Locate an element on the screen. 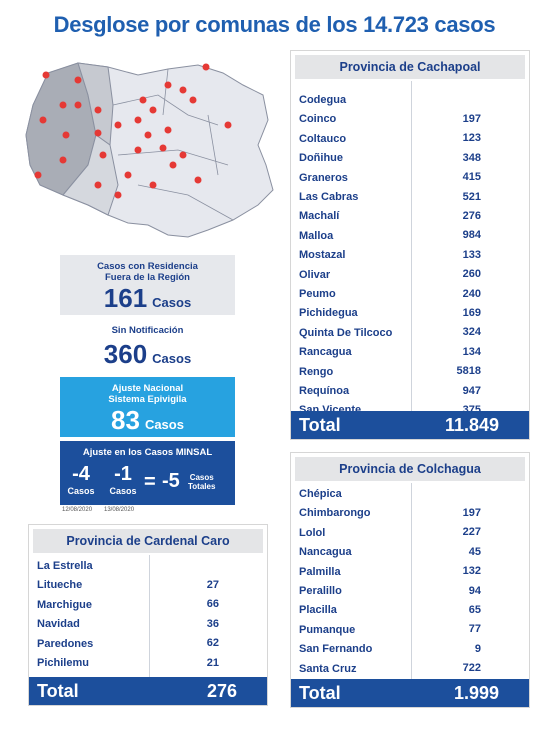  case-count: 27 is located at coordinates (212, 585).